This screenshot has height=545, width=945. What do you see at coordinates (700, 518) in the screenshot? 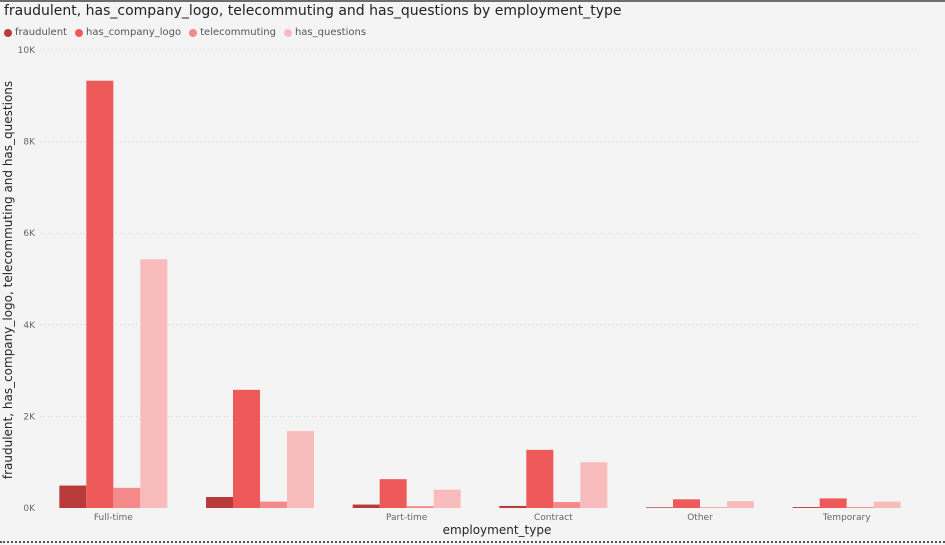
I see `x-tick-label: Other` at bounding box center [700, 518].